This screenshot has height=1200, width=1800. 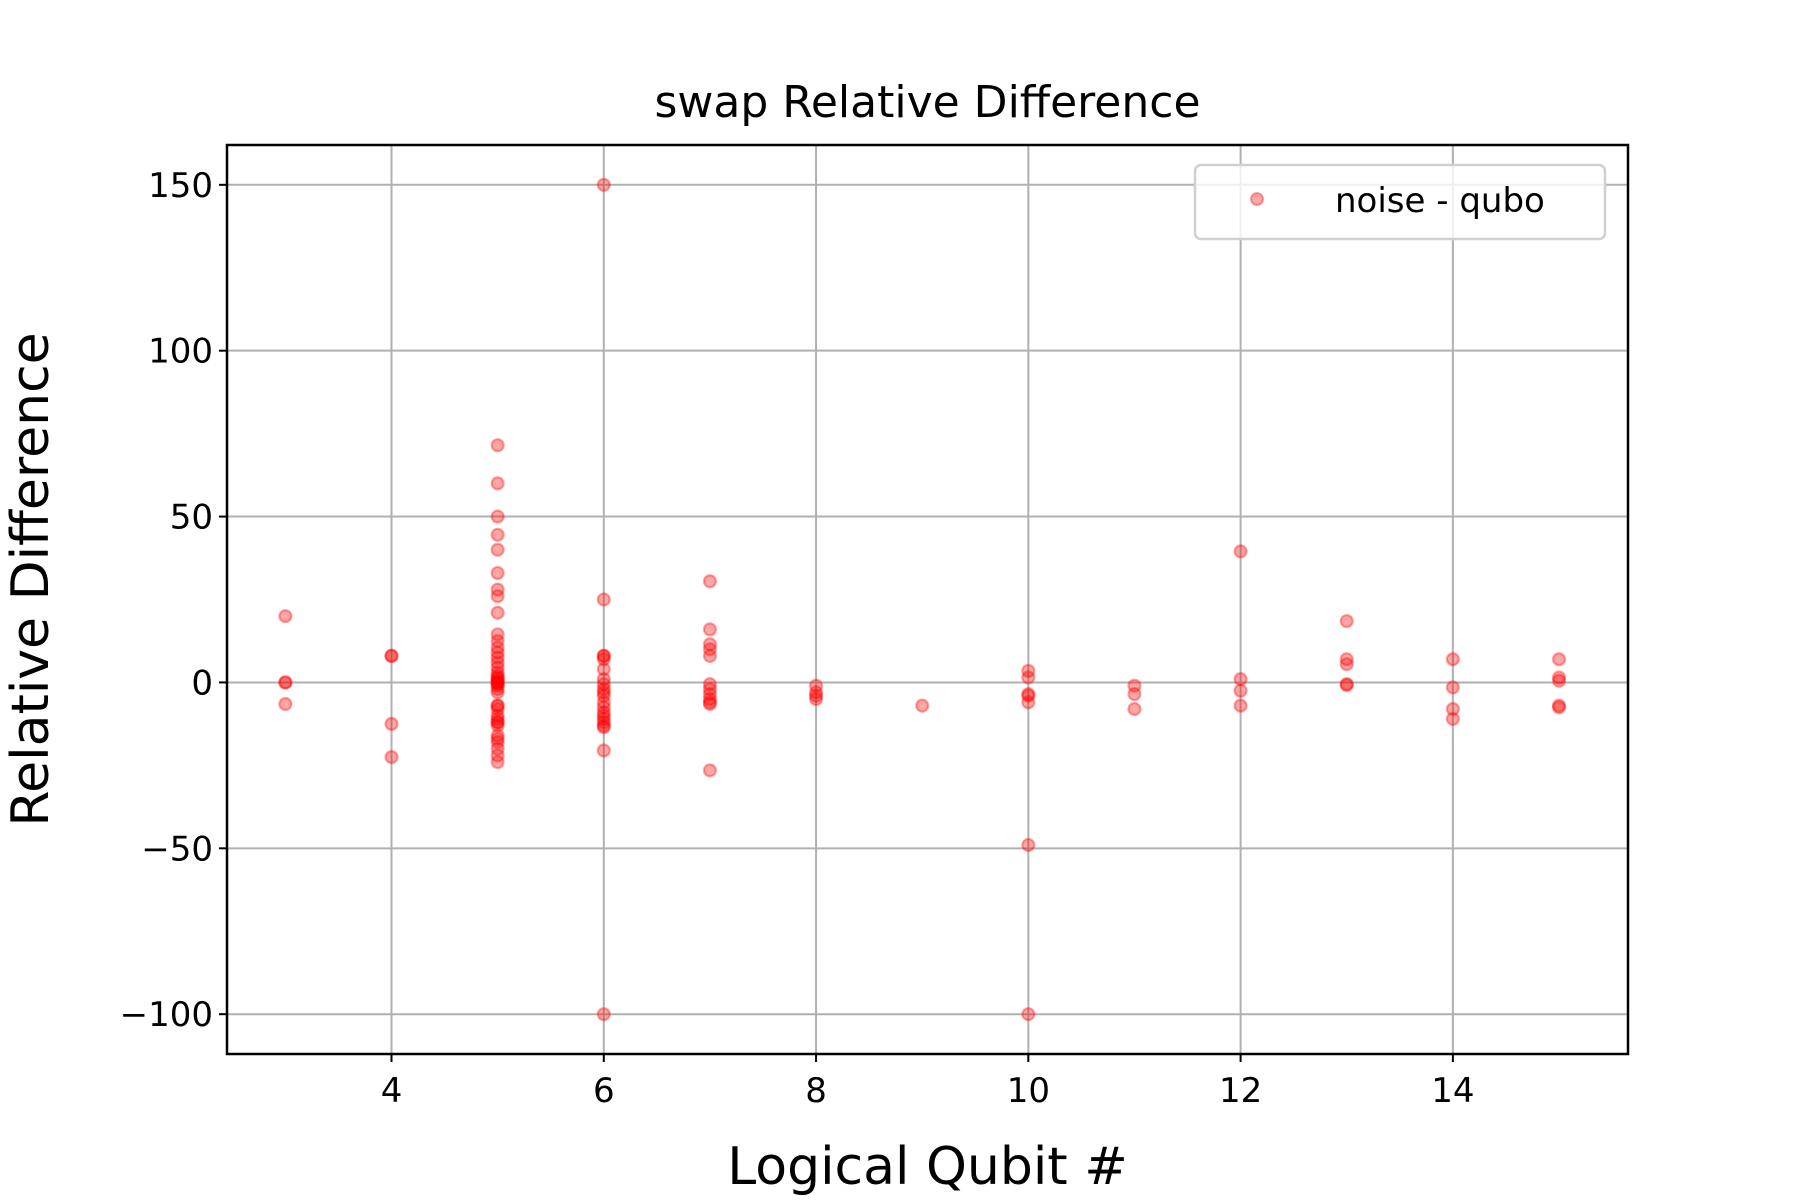 What do you see at coordinates (604, 1091) in the screenshot?
I see `x-tick-label: 6` at bounding box center [604, 1091].